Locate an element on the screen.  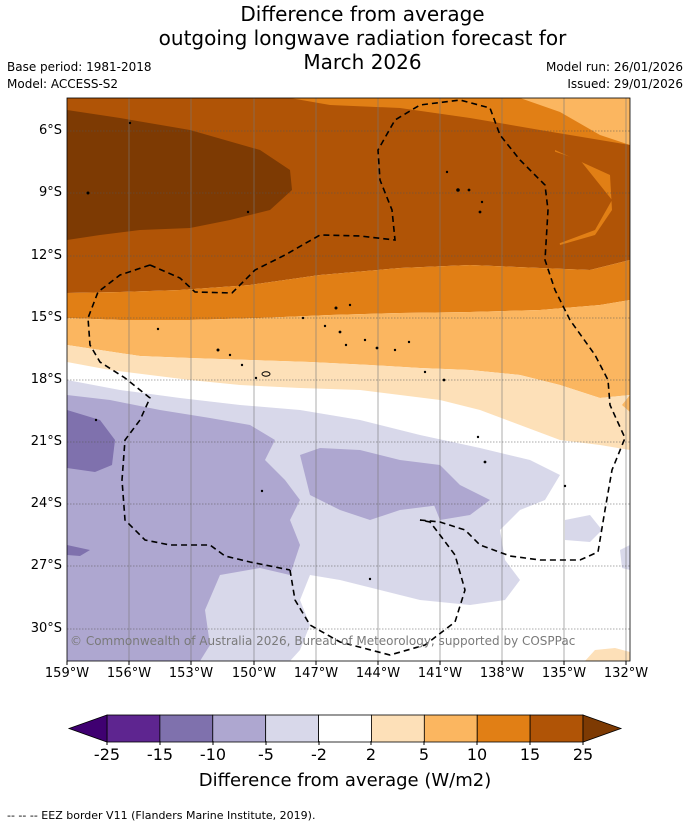
band-minus2-5-east is located at coordinates (583, 528).